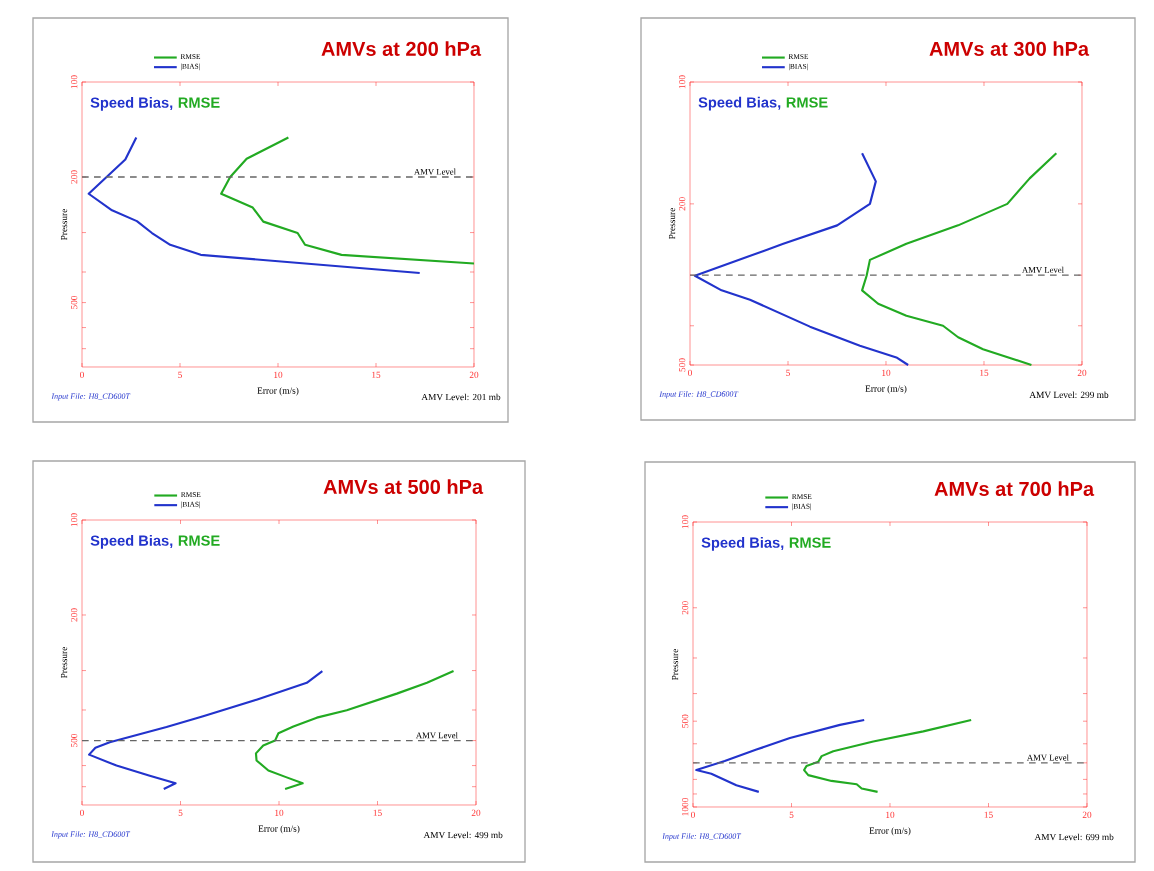 This screenshot has width=1154, height=871. What do you see at coordinates (463, 835) in the screenshot?
I see `text: AMV Level: 499 mb` at bounding box center [463, 835].